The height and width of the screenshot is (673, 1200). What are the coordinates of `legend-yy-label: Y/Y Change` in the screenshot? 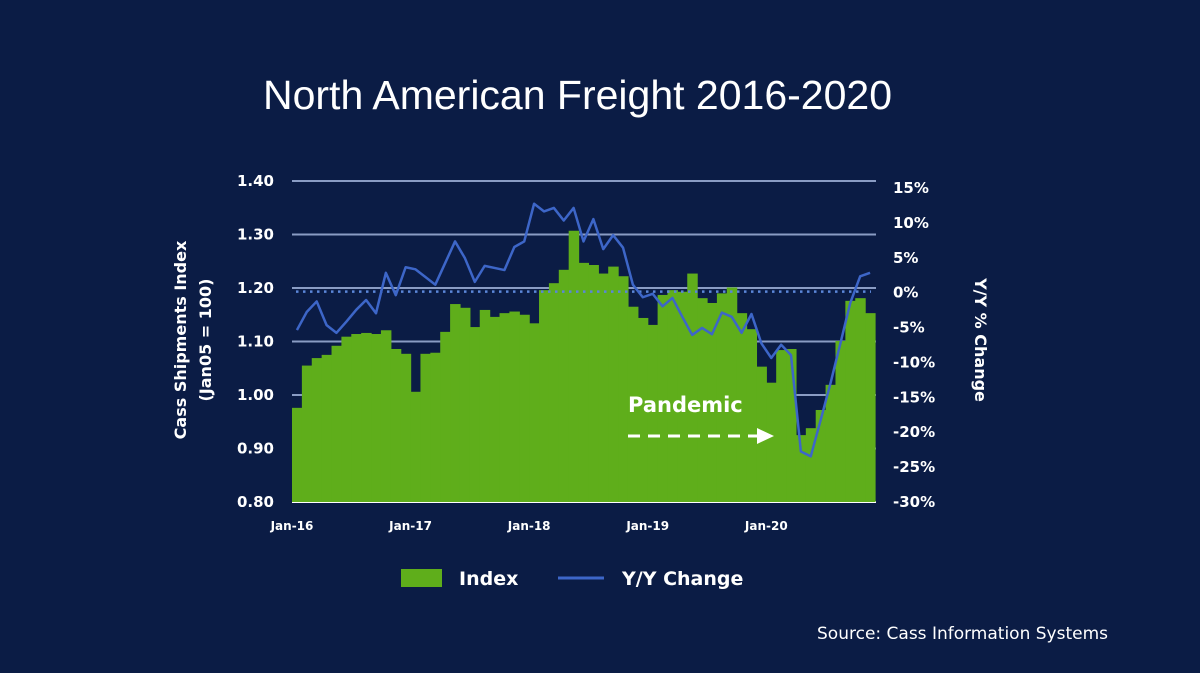 It's located at (682, 579).